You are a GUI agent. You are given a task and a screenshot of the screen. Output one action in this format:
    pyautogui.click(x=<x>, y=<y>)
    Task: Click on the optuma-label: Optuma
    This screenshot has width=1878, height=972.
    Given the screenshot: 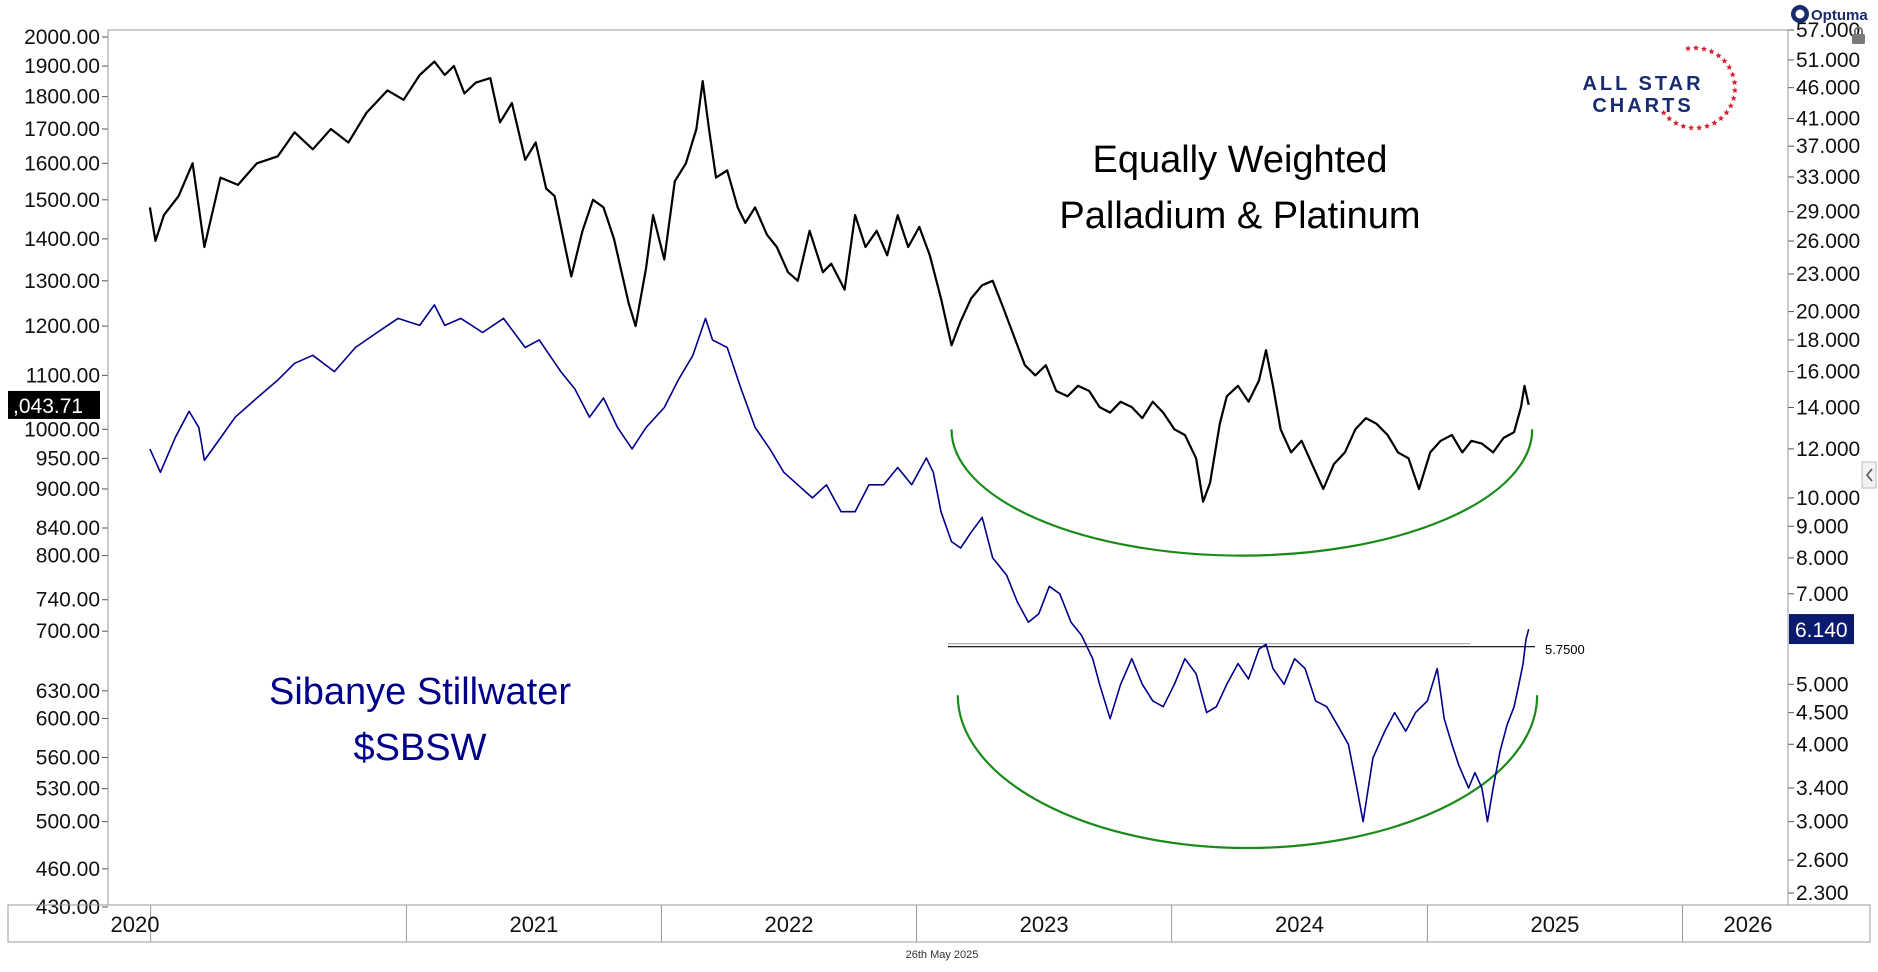 What is the action you would take?
    pyautogui.click(x=1839, y=15)
    